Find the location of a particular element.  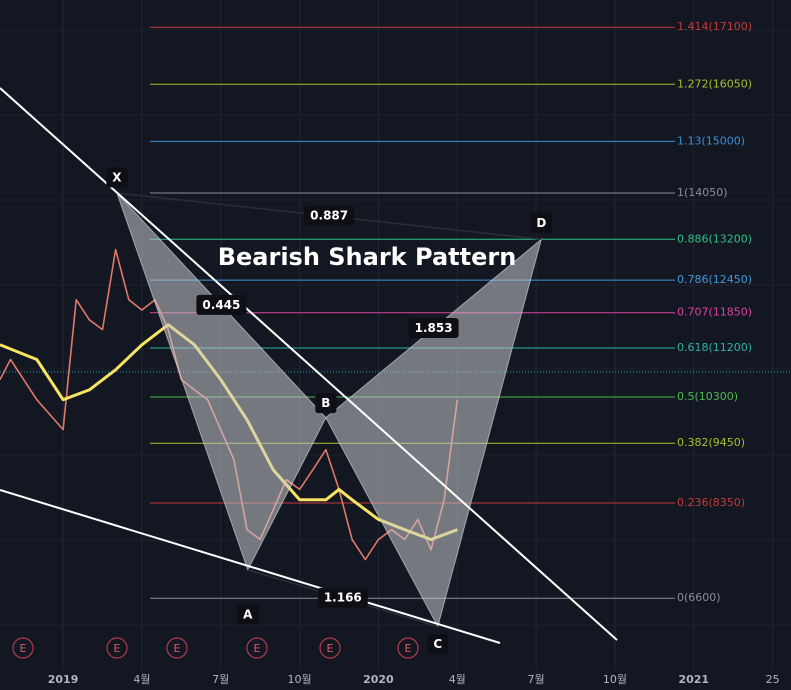

ratio-label: 0.445 is located at coordinates (221, 305).